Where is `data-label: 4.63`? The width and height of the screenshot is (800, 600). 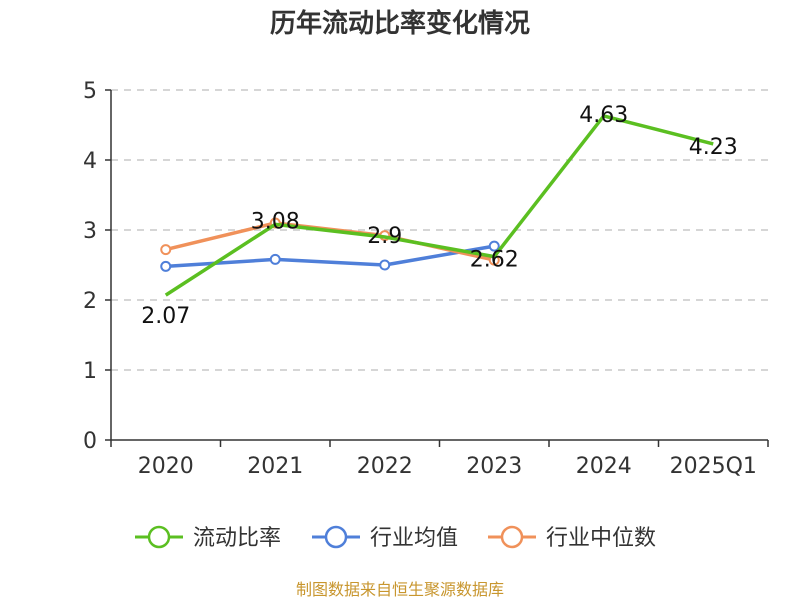 data-label: 4.63 is located at coordinates (603, 115).